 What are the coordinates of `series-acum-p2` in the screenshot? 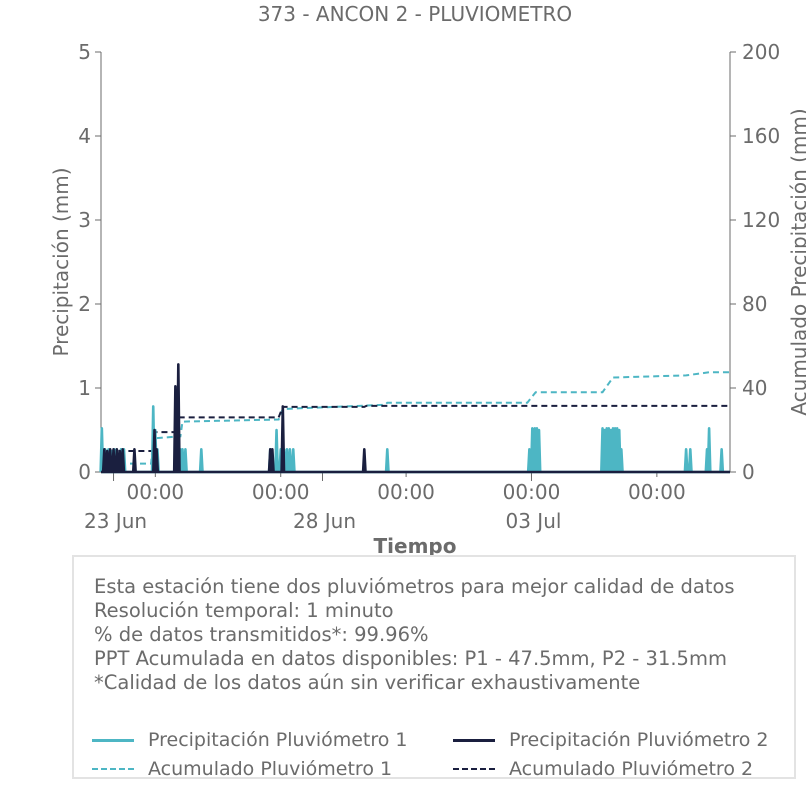 It's located at (415, 431).